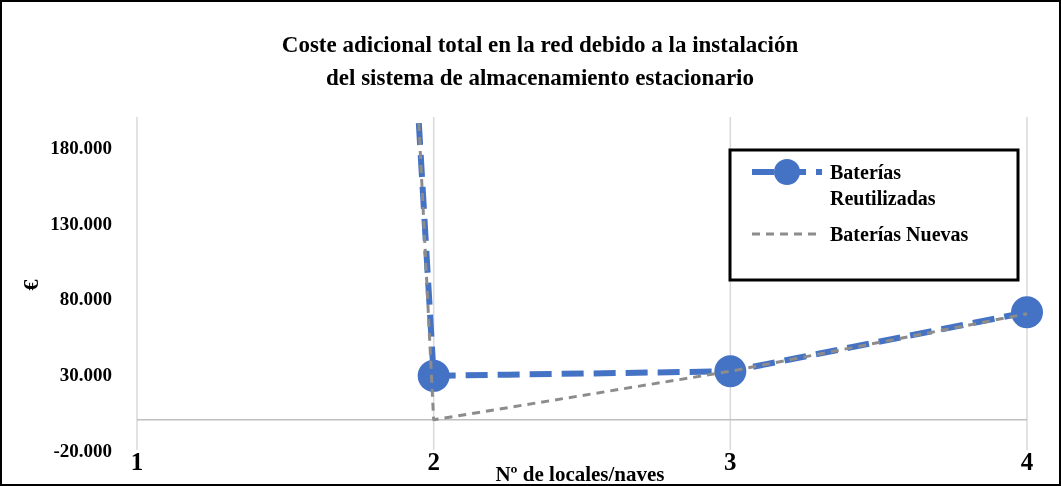 The width and height of the screenshot is (1061, 486). What do you see at coordinates (540, 61) in the screenshot?
I see `chart-title: Coste adicional total en la red debido a la instalación del sistema de almacenamiento estacionario` at bounding box center [540, 61].